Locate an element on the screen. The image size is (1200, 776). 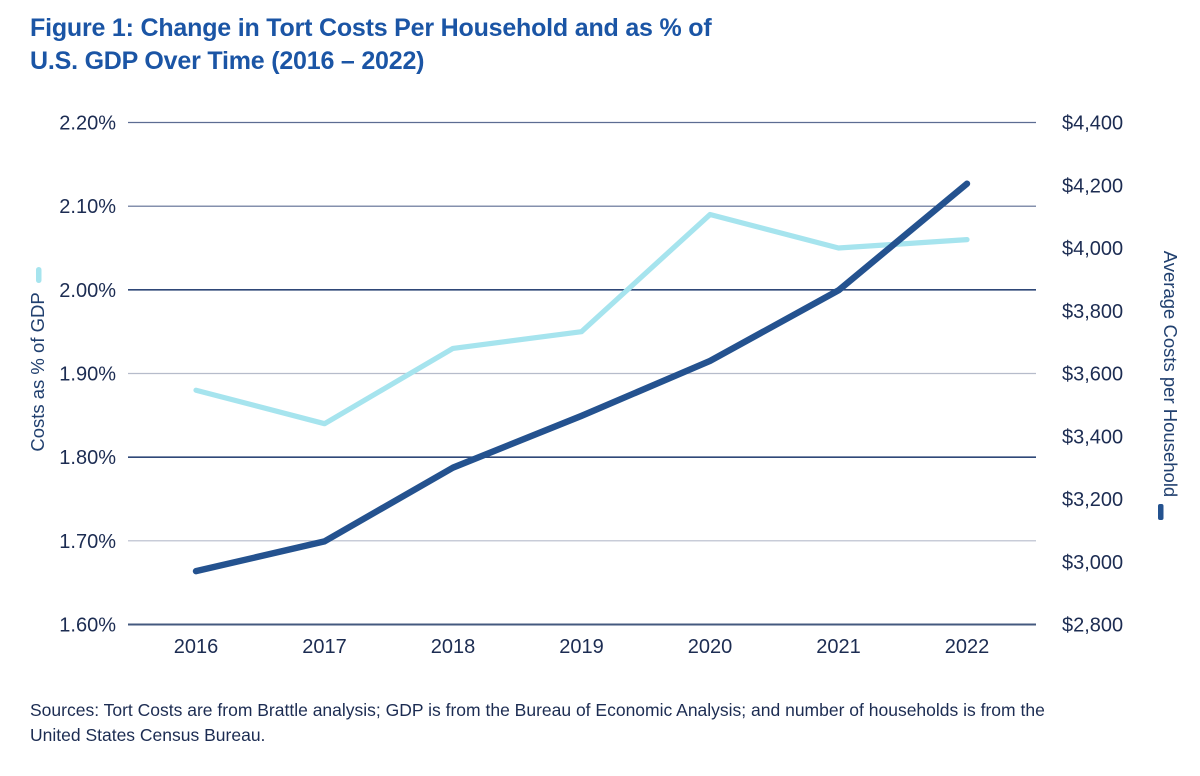
right-tick-label: $4,200 is located at coordinates (1092, 186).